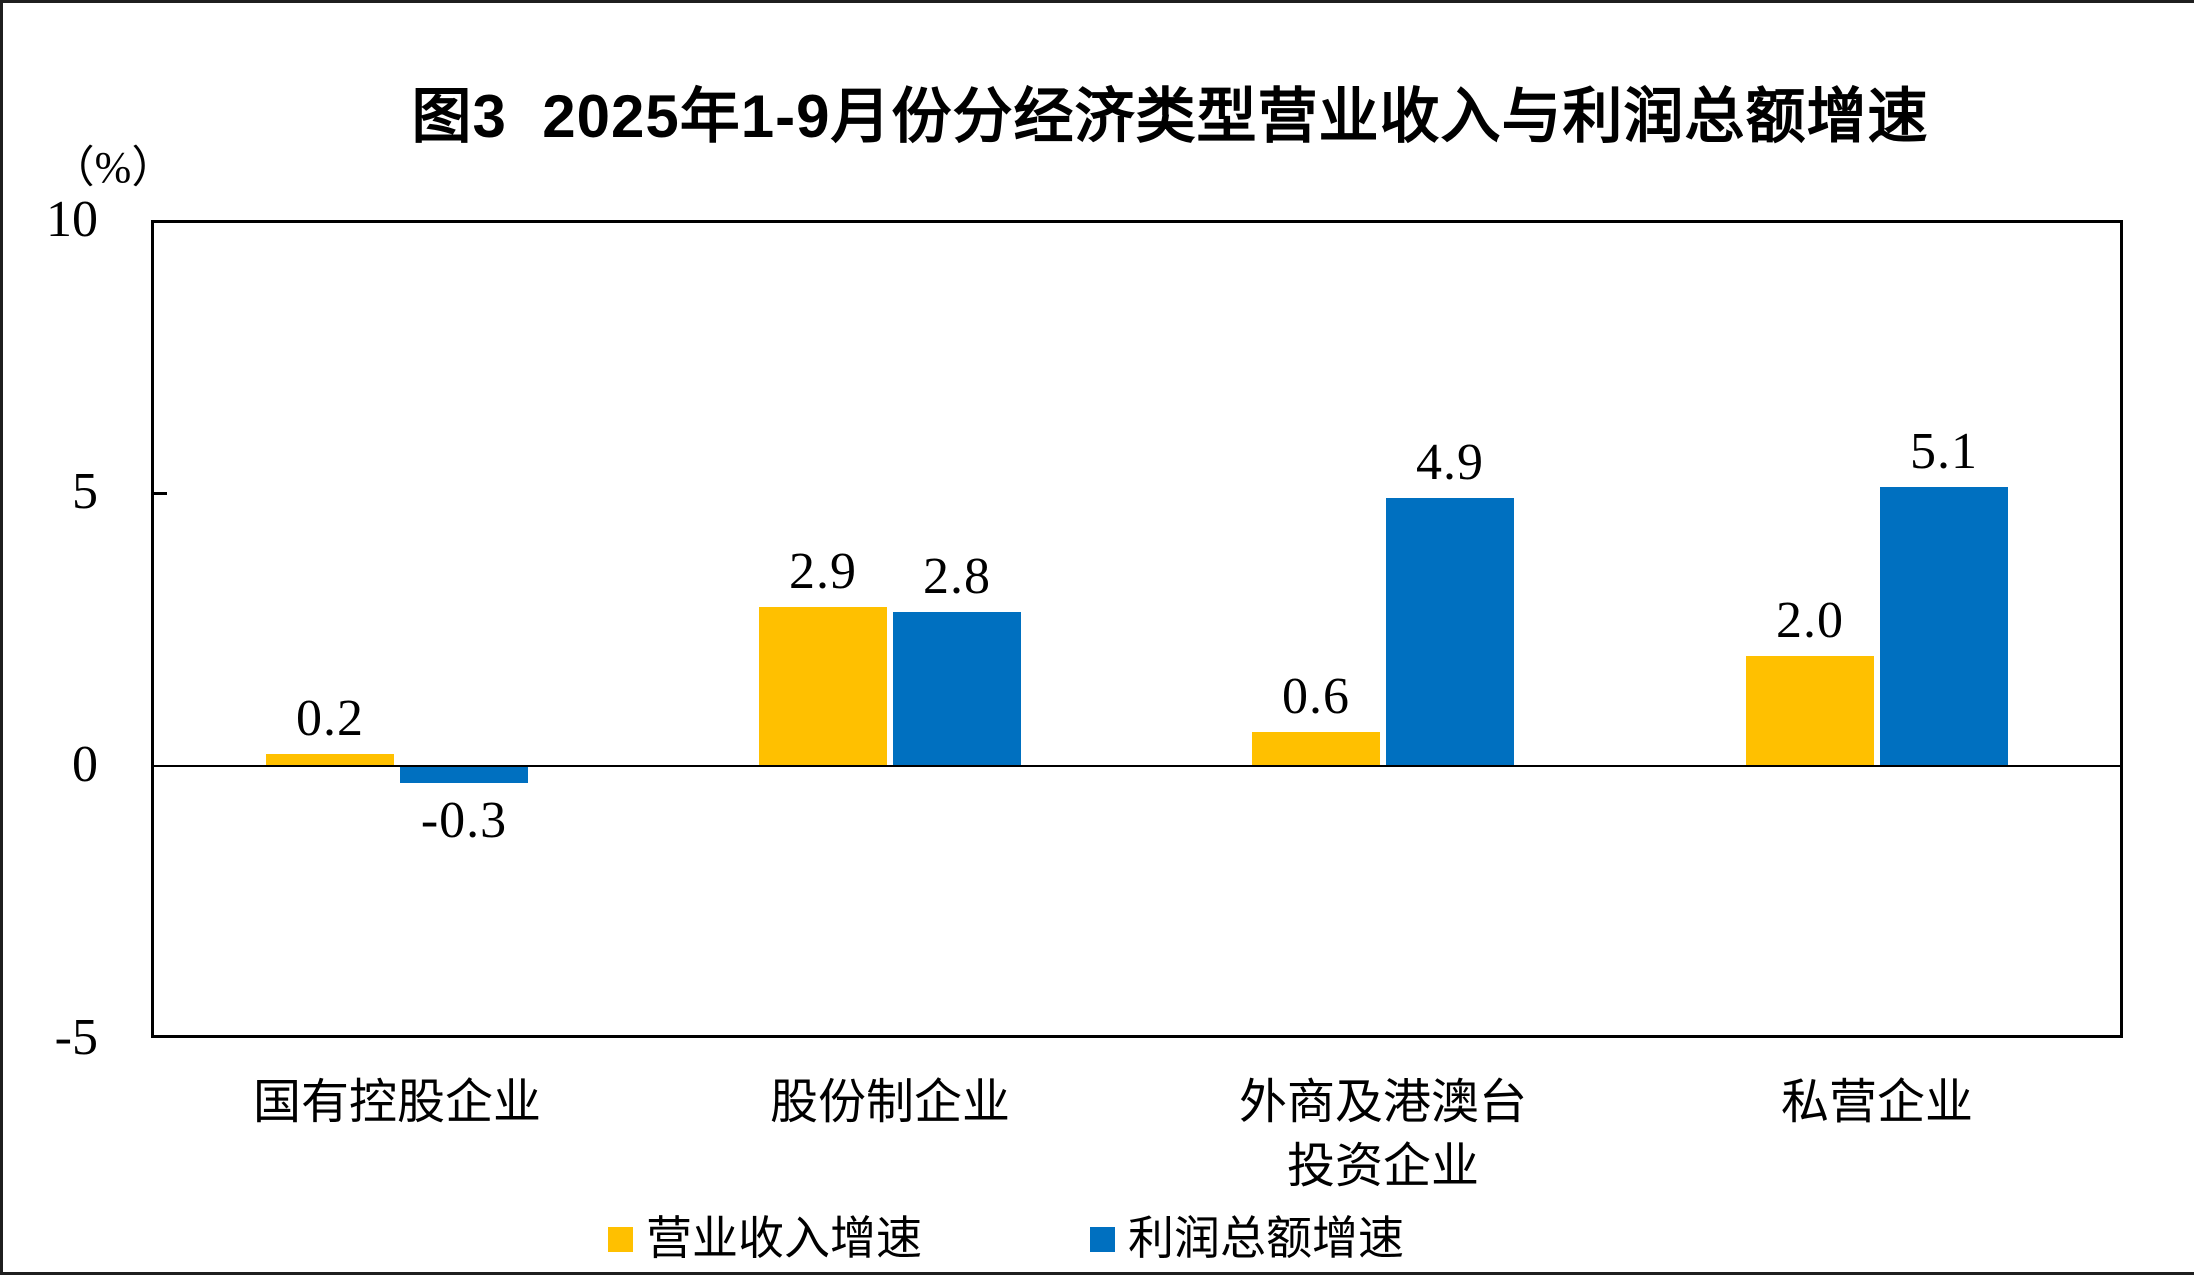 This screenshot has width=2194, height=1275. What do you see at coordinates (330, 718) in the screenshot?
I see `bar-value-label: 0.2` at bounding box center [330, 718].